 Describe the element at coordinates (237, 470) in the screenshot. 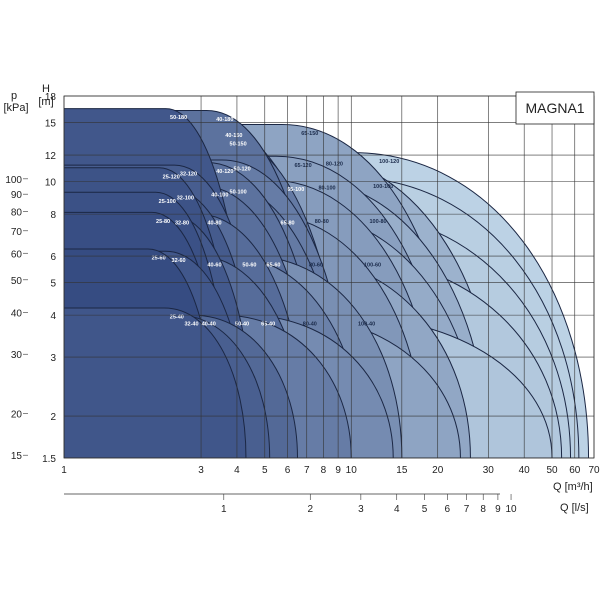

I see `x-tick-label: 4` at that location.